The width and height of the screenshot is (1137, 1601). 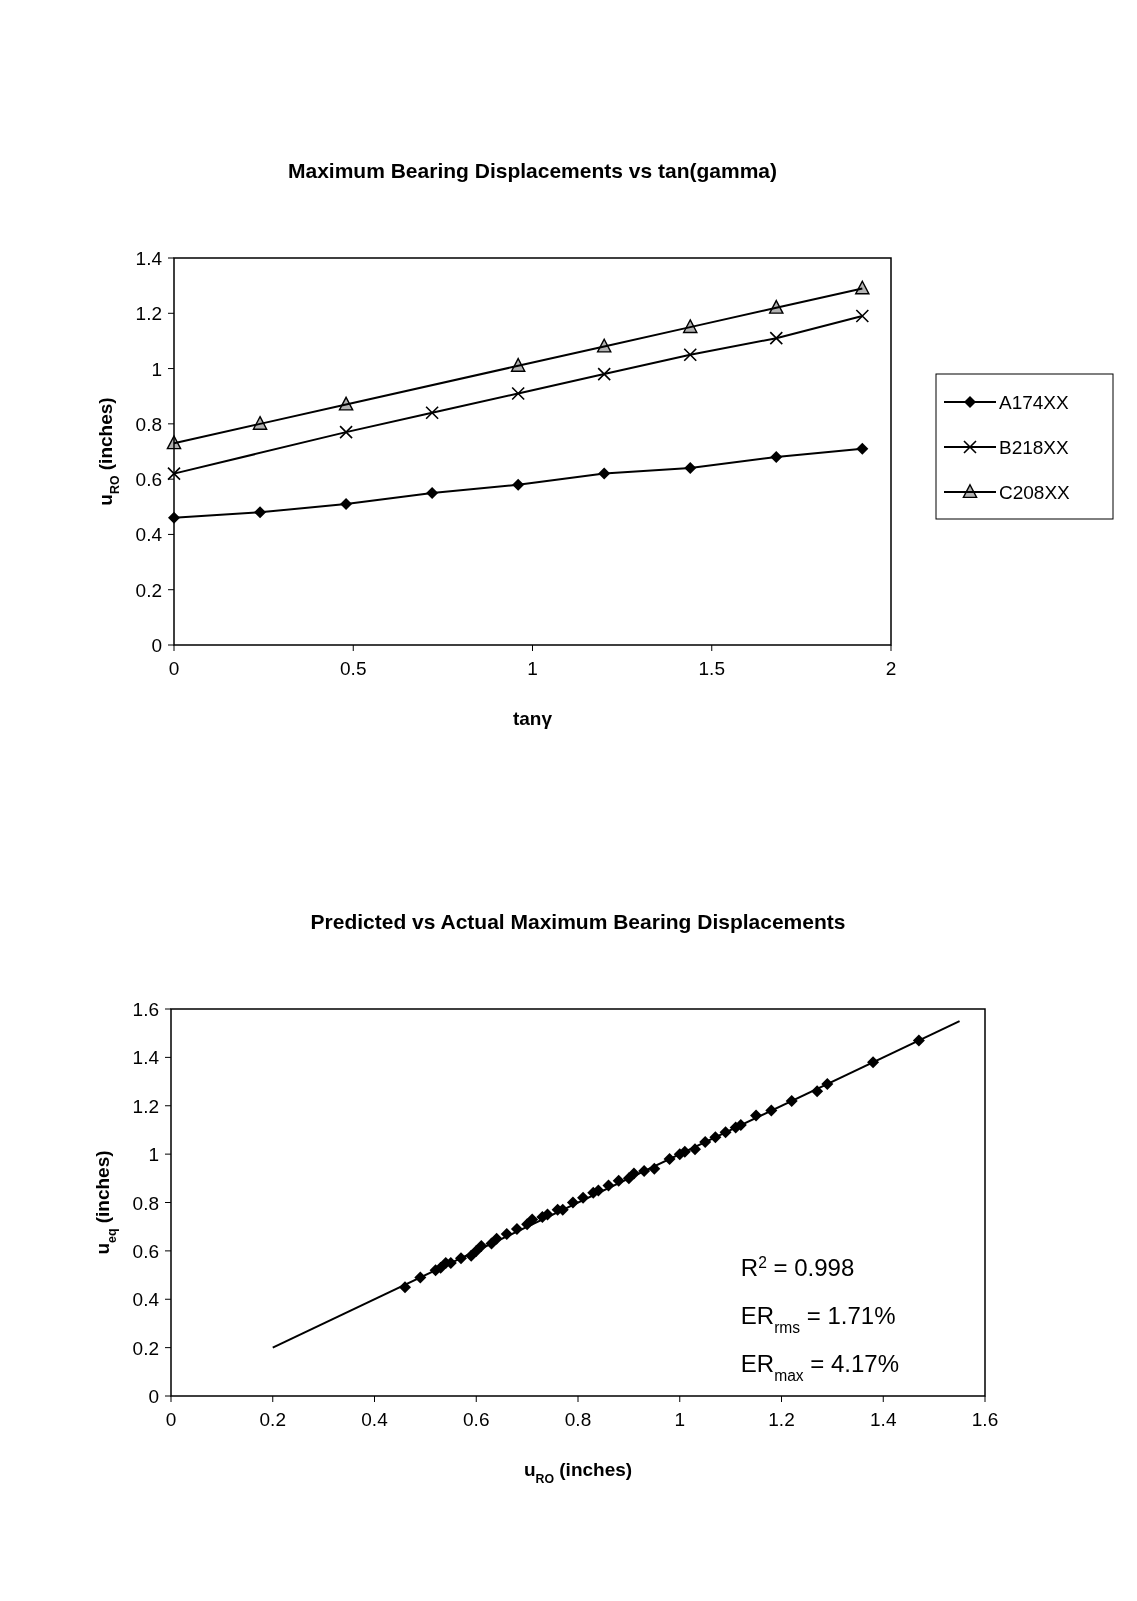 I want to click on annotation: R$^{2}$ = 0.998, so click(x=797, y=1267).